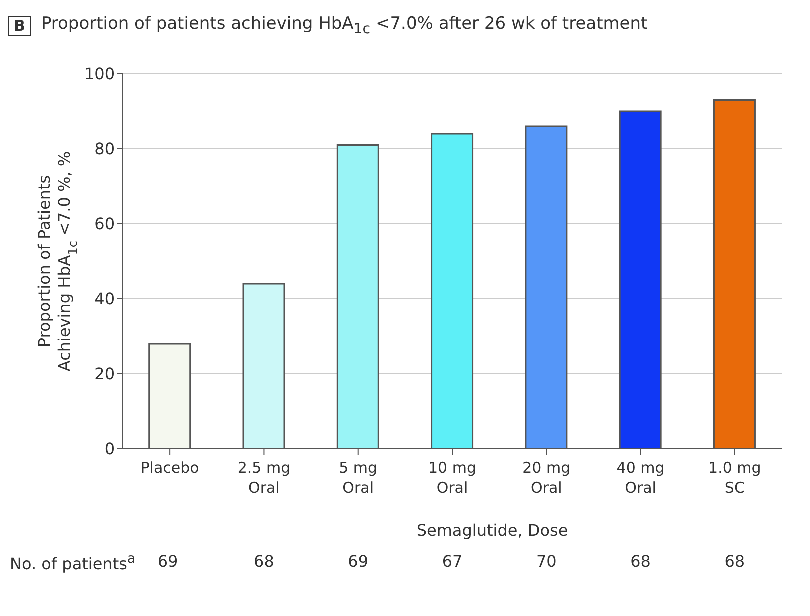 The width and height of the screenshot is (810, 616). I want to click on y-tick-label: 60, so click(104, 224).